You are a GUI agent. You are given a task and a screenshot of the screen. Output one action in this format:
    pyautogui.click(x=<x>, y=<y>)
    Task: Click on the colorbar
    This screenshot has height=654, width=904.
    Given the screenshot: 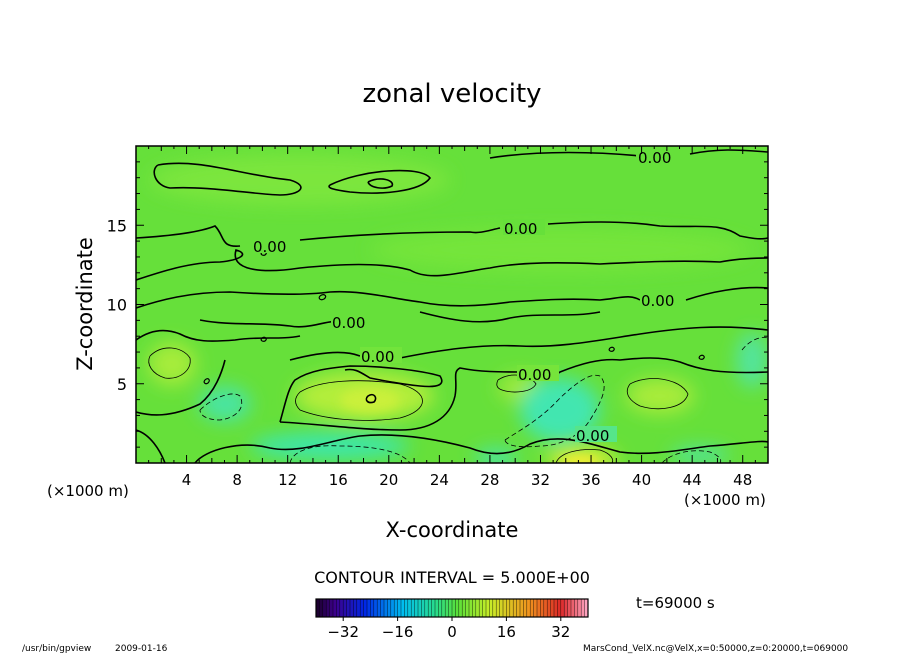 What is the action you would take?
    pyautogui.click(x=452, y=608)
    